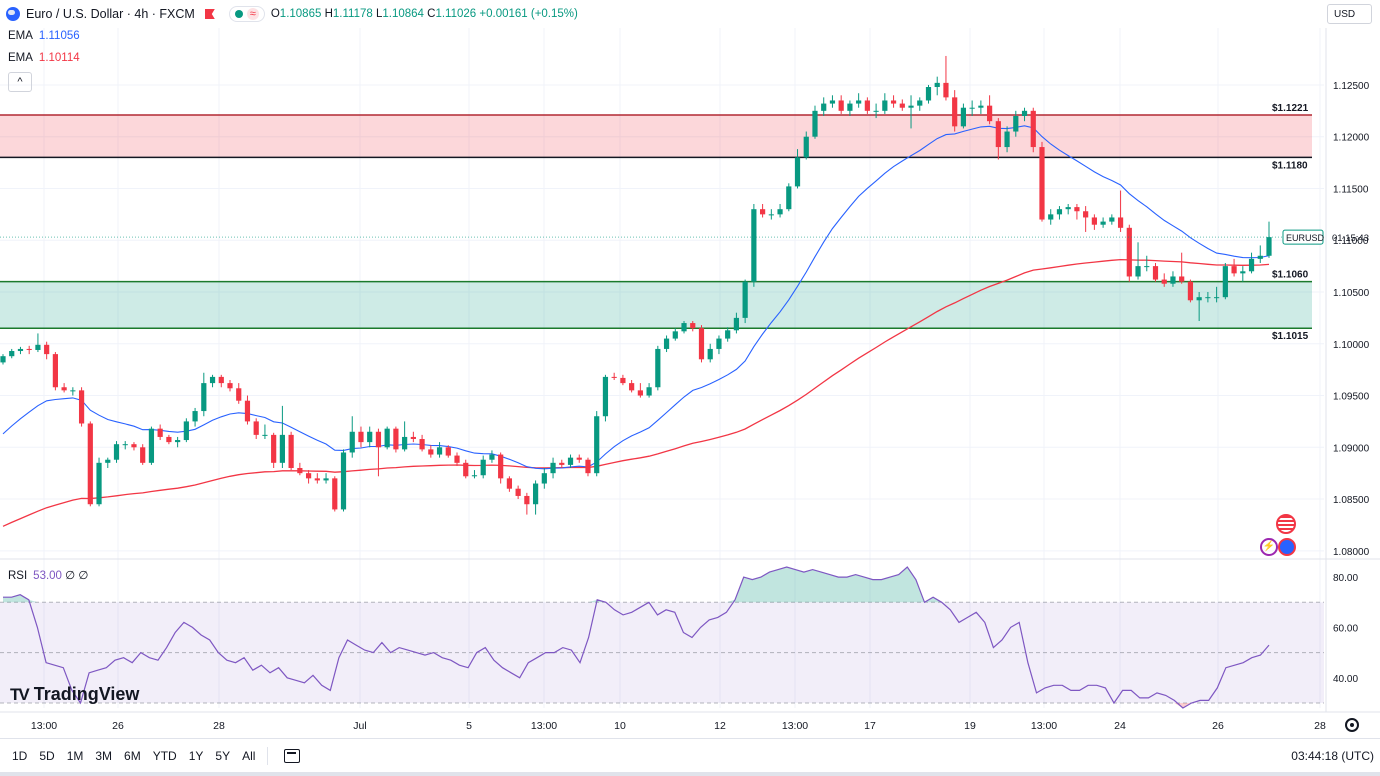  I want to click on flag-icon, so click(209, 14).